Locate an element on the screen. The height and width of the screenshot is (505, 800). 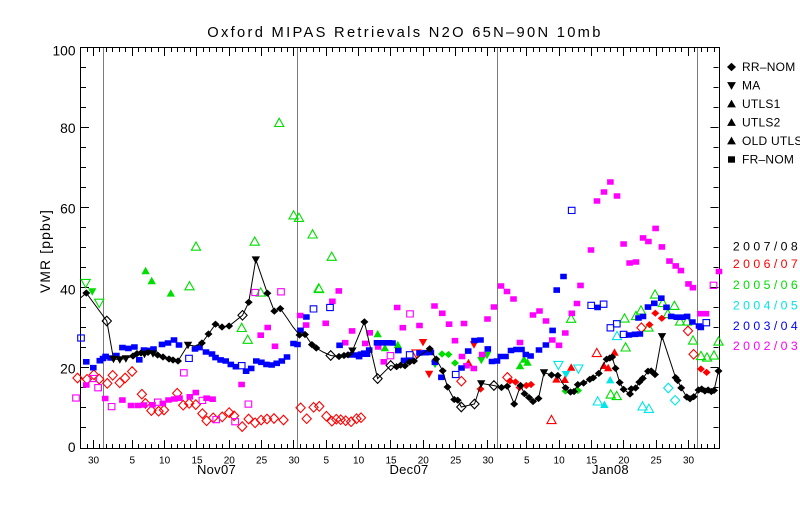
svg-text: 0 is located at coordinates (72, 447).